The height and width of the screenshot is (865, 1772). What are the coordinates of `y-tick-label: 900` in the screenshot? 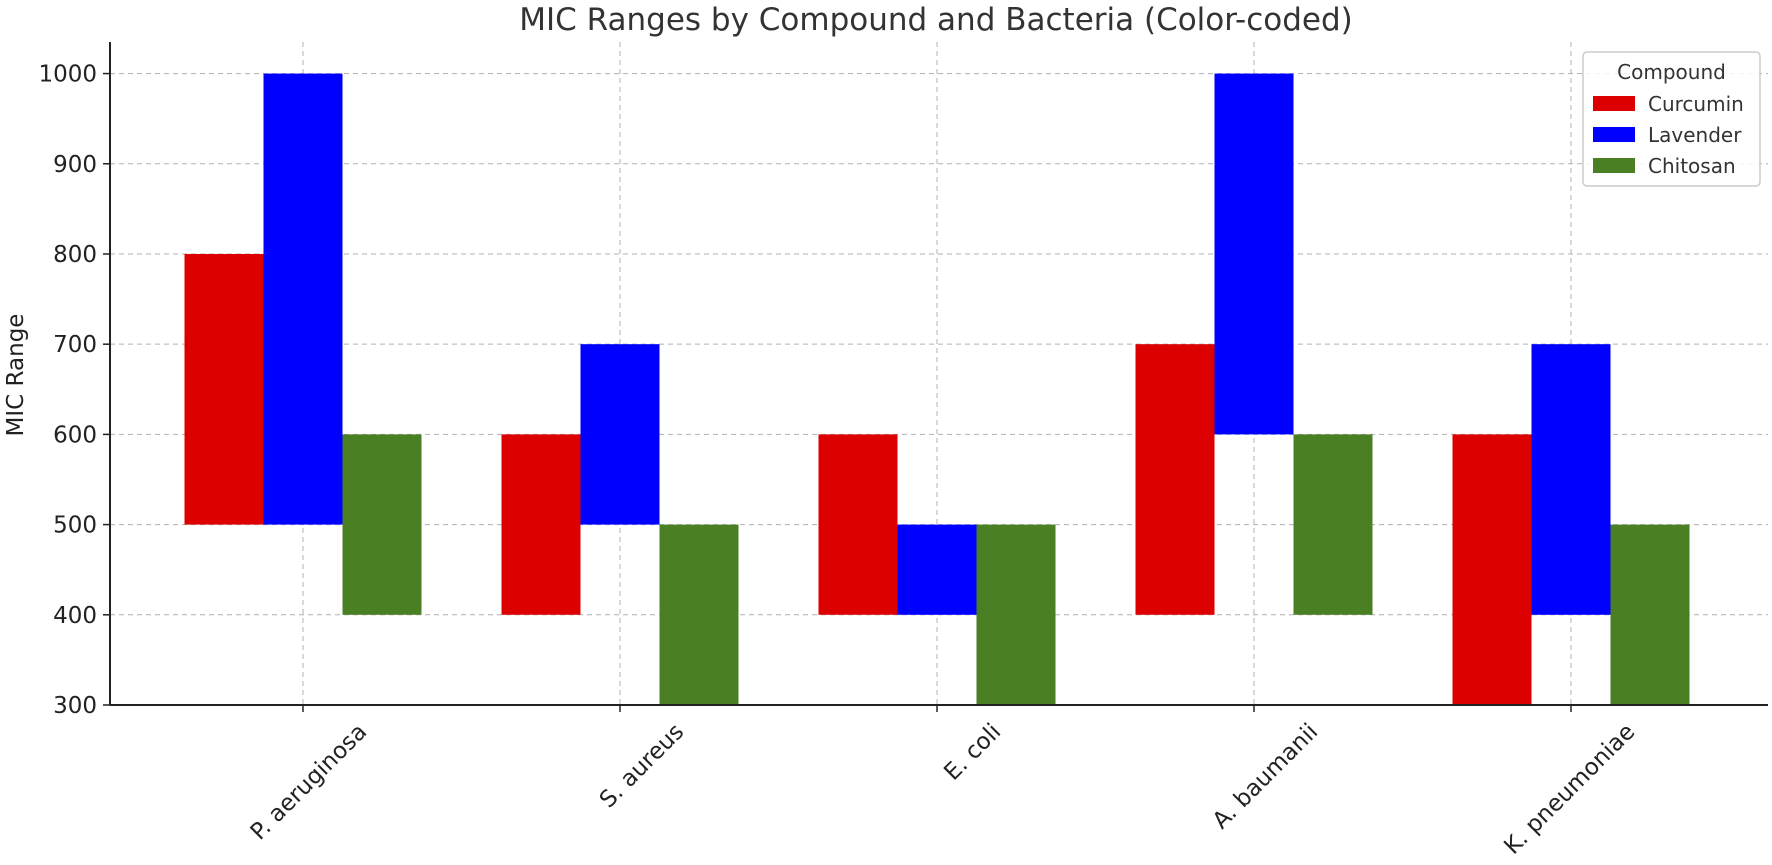 It's located at (75, 165).